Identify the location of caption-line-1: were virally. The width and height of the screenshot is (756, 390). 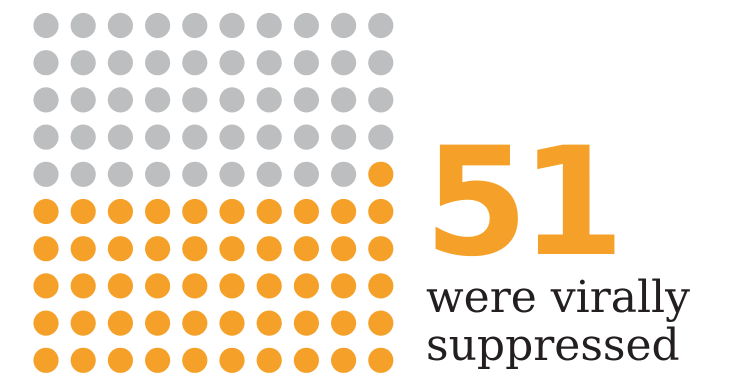
(558, 297).